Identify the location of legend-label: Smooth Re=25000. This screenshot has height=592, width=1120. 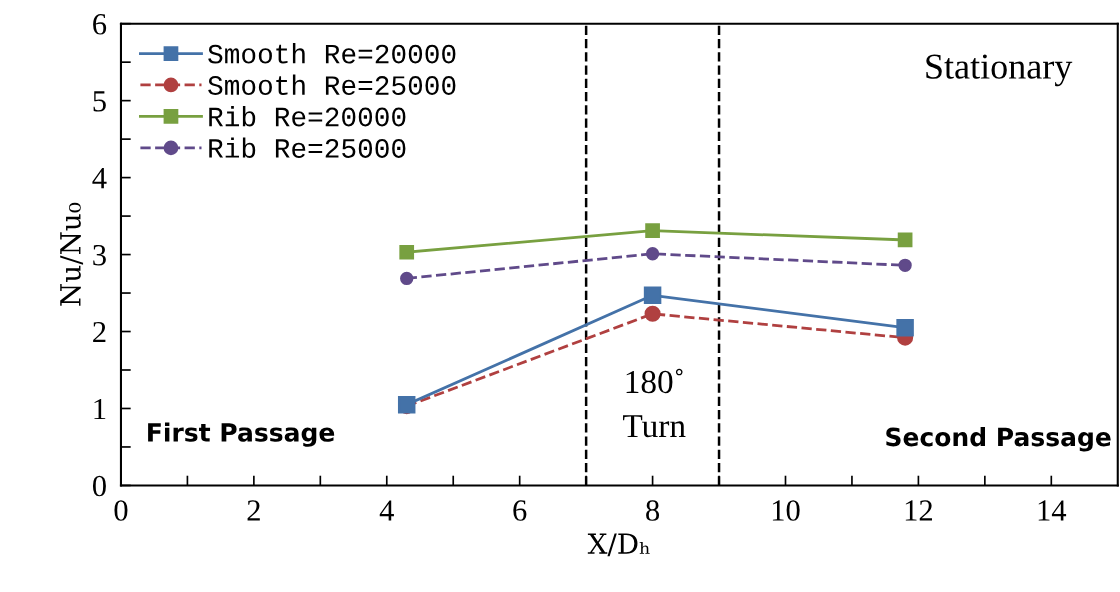
(332, 84).